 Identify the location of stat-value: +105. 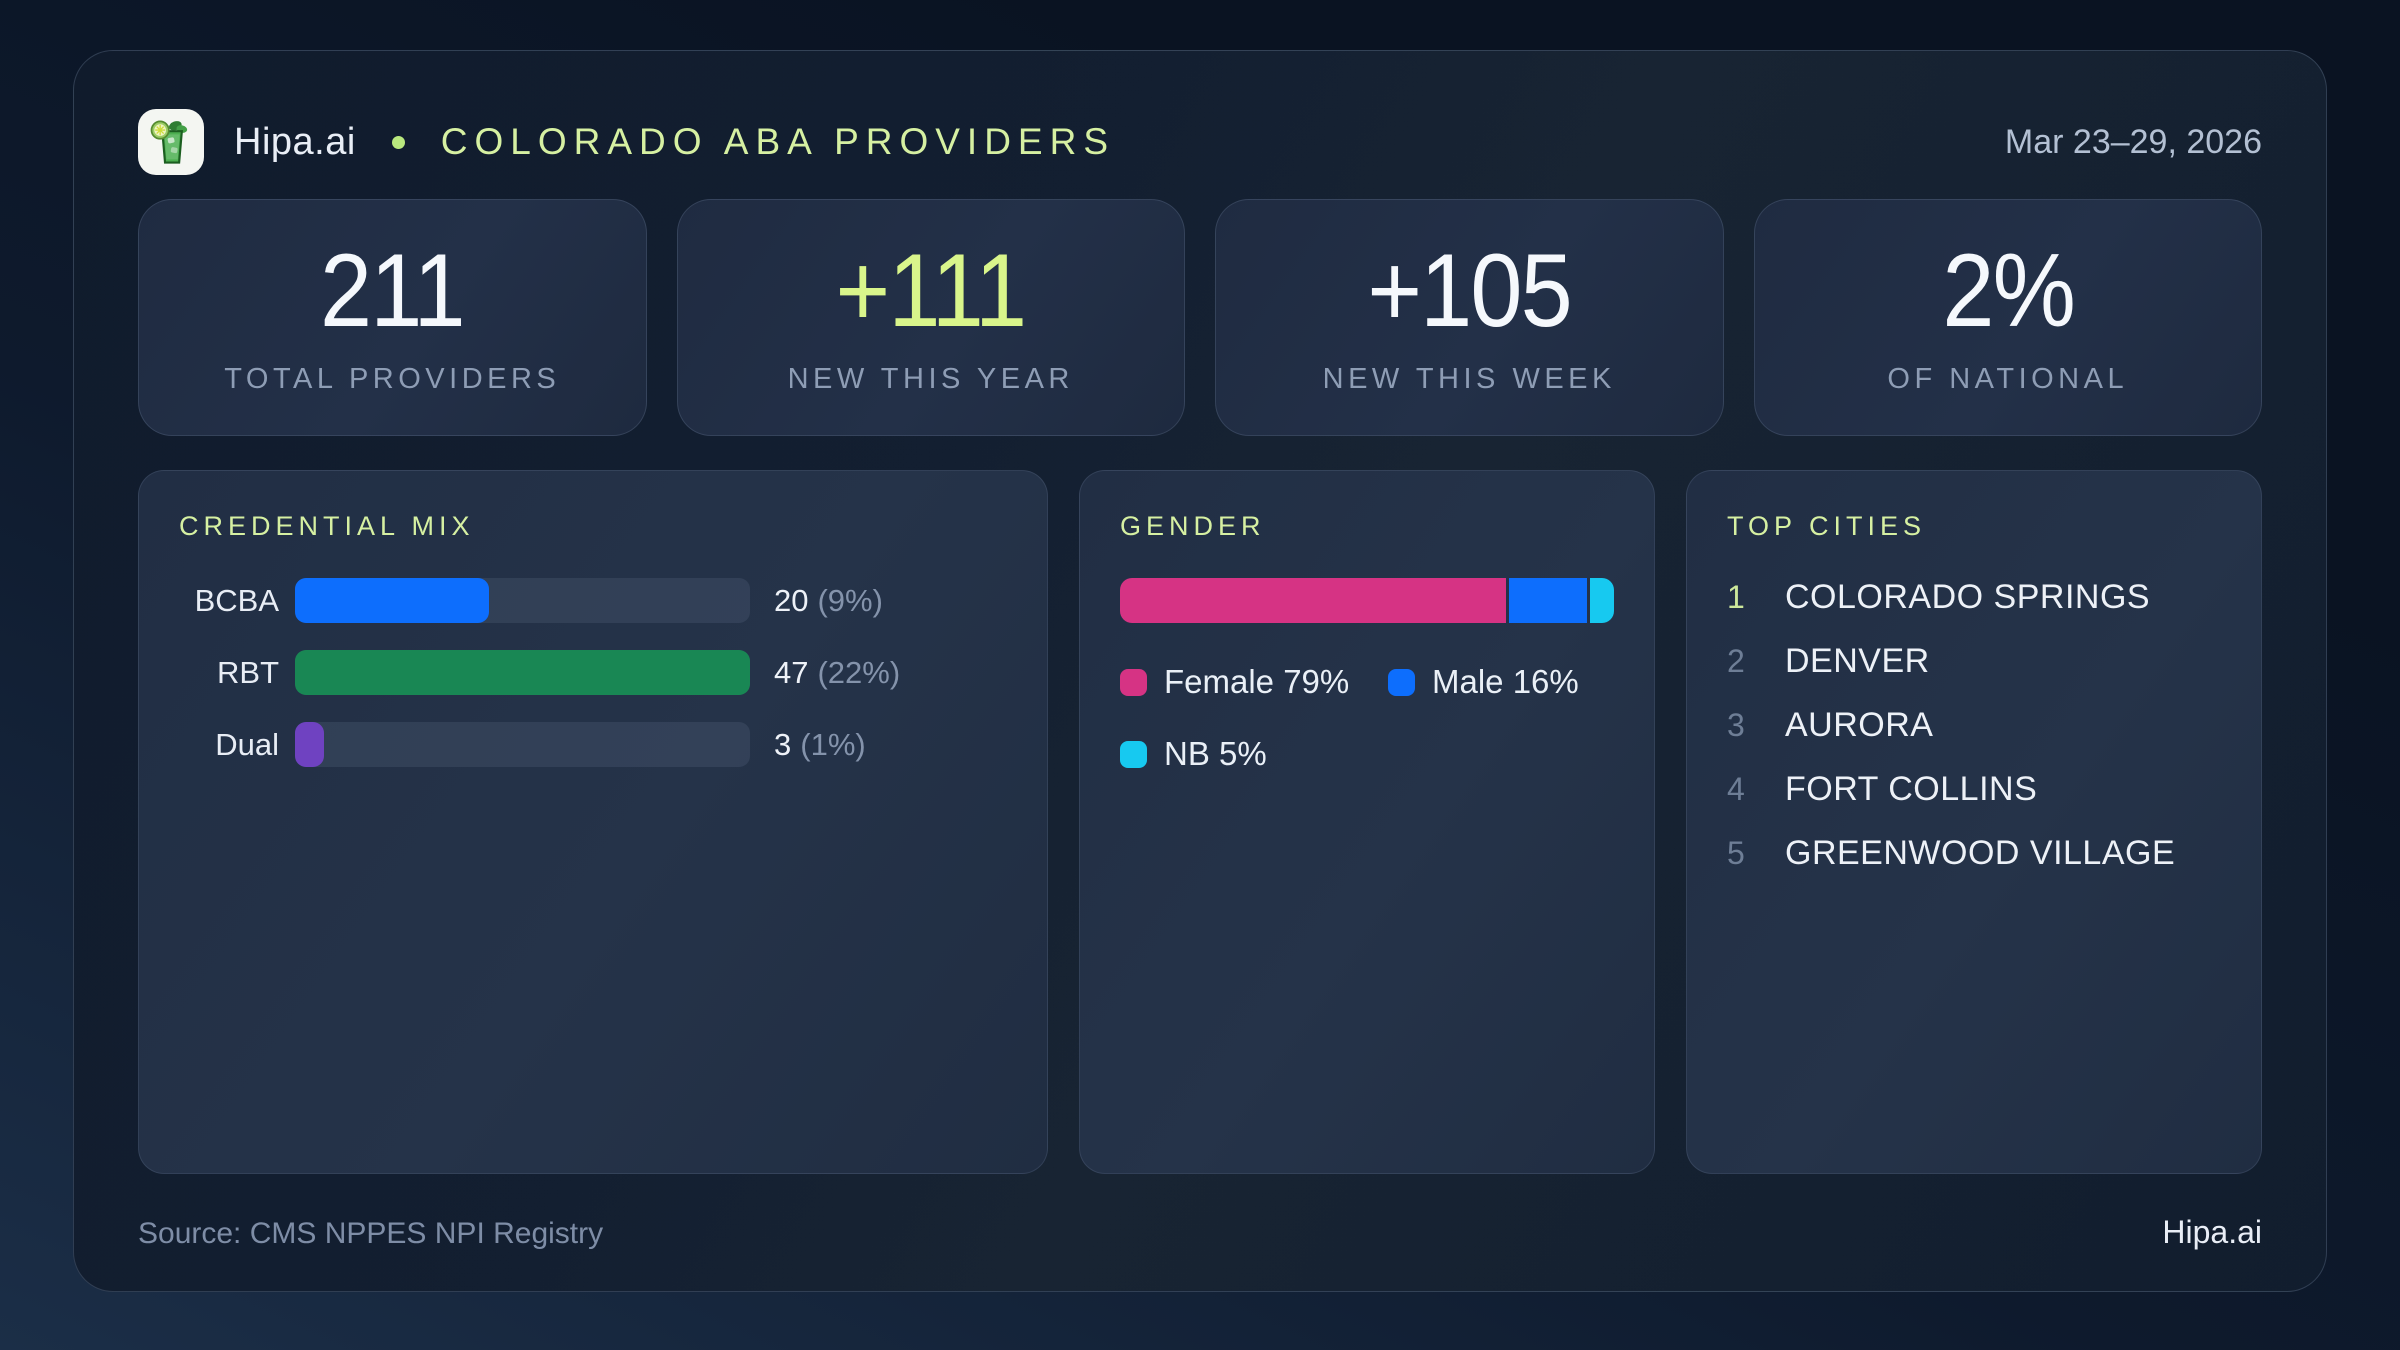
(1469, 291).